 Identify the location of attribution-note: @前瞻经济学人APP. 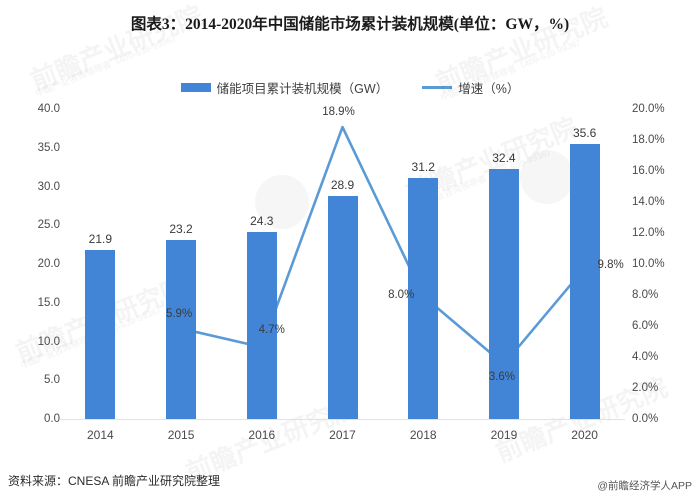
(644, 486).